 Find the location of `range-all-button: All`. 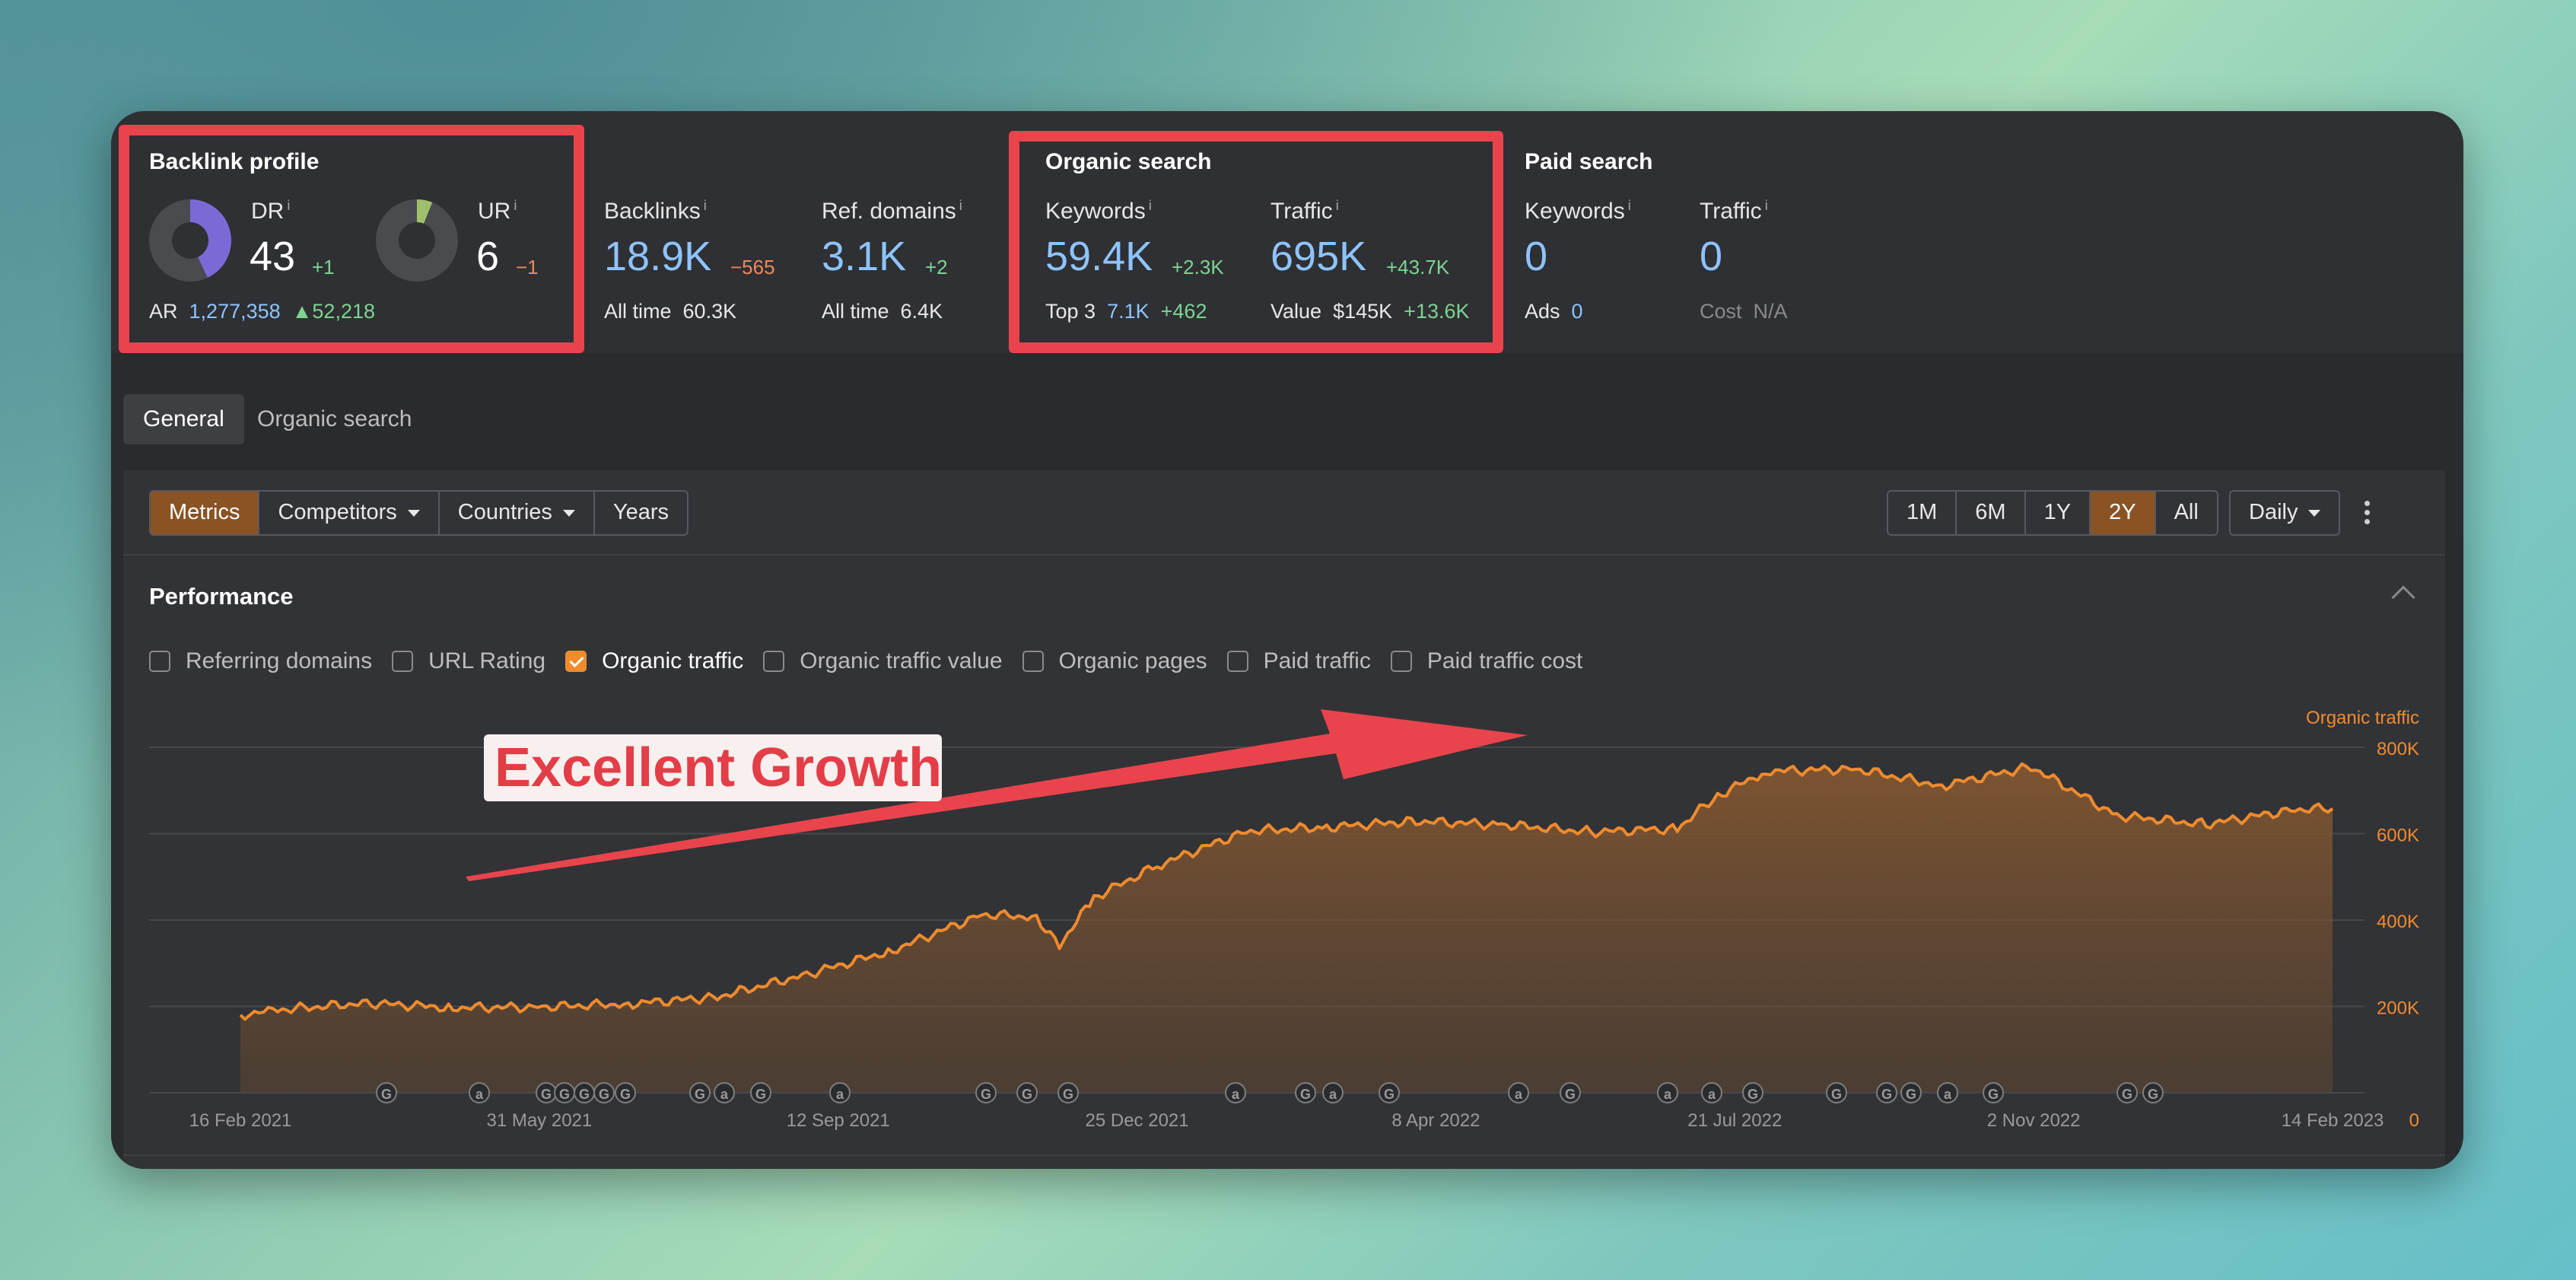

range-all-button: All is located at coordinates (2186, 512).